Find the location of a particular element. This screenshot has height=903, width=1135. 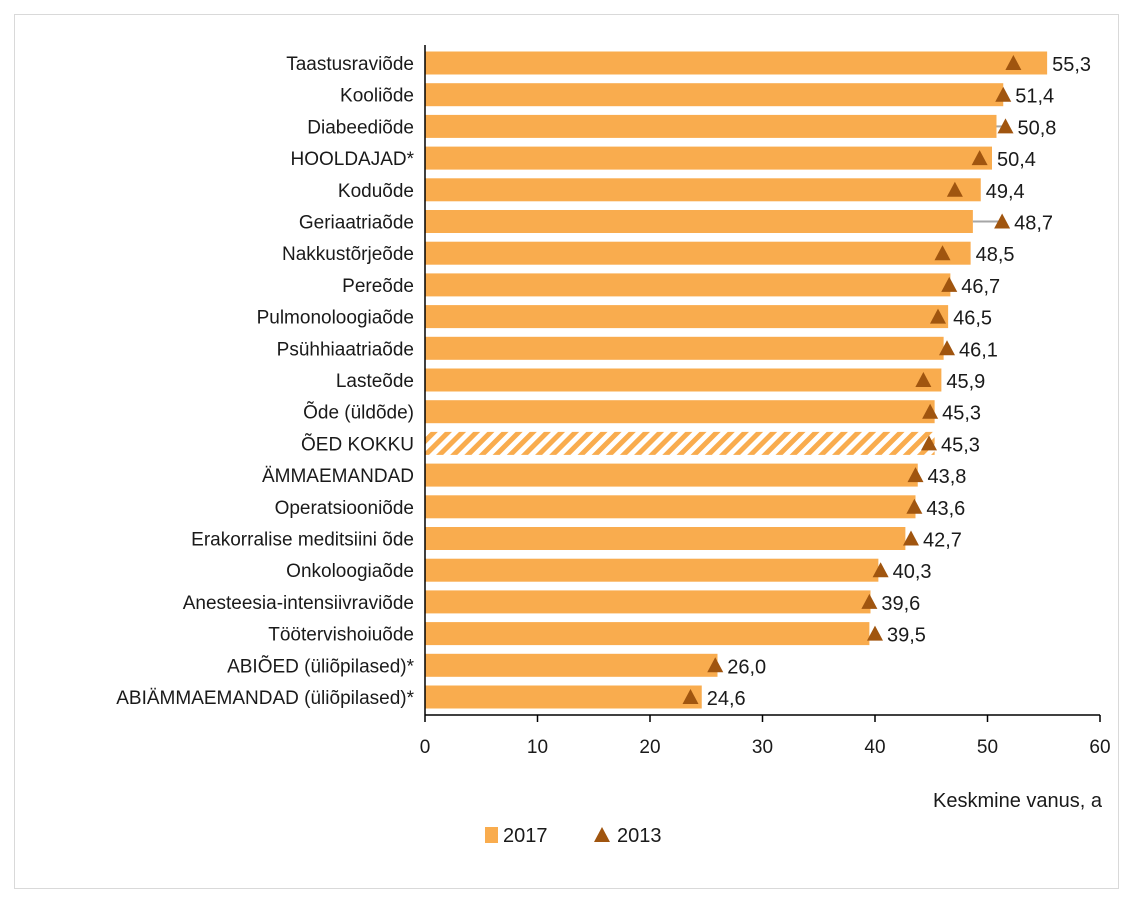

category-label: HOOLDAJAD* is located at coordinates (352, 159).